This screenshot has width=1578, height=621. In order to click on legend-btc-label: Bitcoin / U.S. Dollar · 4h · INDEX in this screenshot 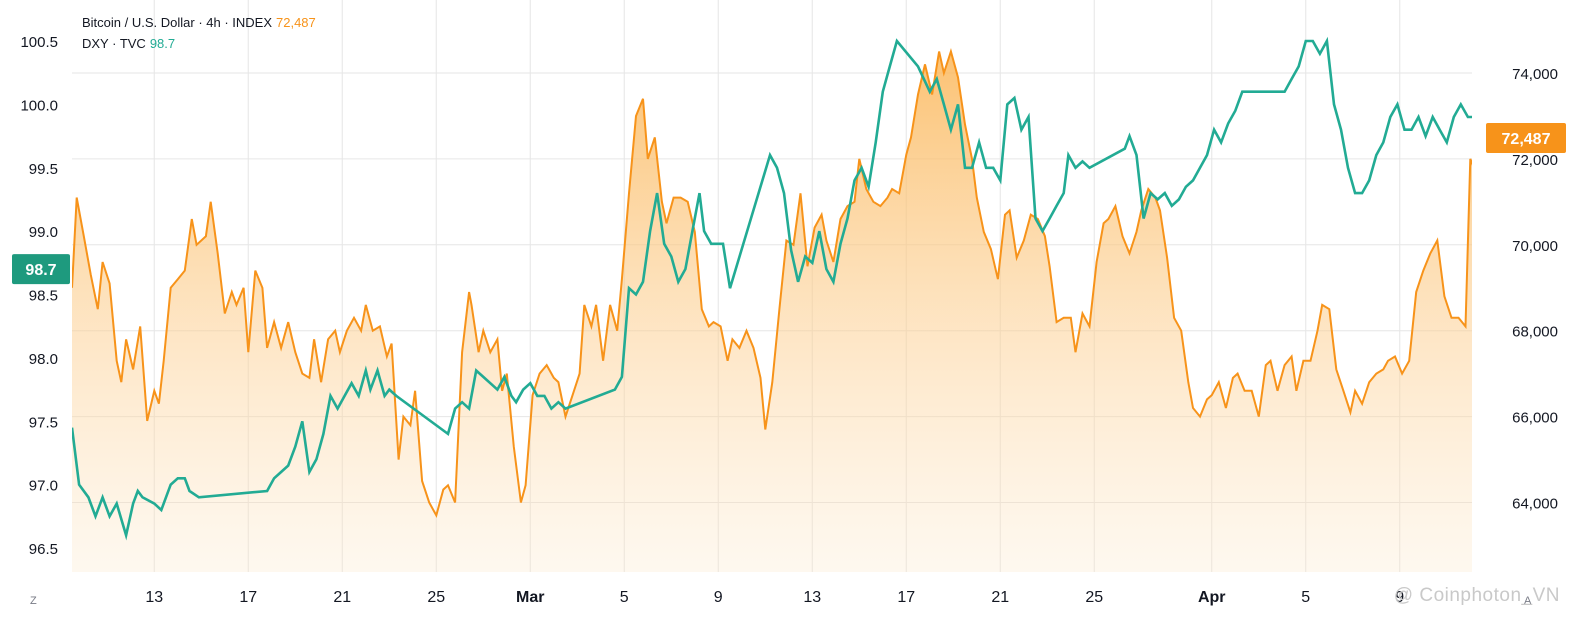, I will do `click(177, 22)`.